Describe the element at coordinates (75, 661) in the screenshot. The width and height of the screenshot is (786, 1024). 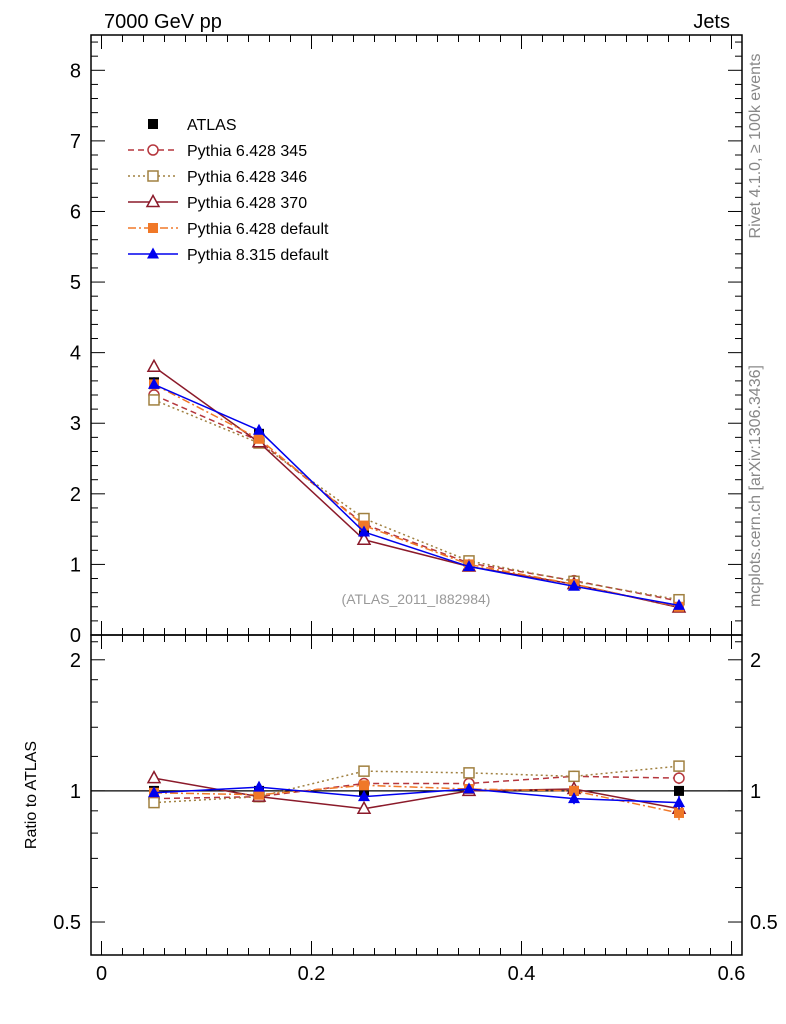
I see `ratio-y-tick-label: 2` at that location.